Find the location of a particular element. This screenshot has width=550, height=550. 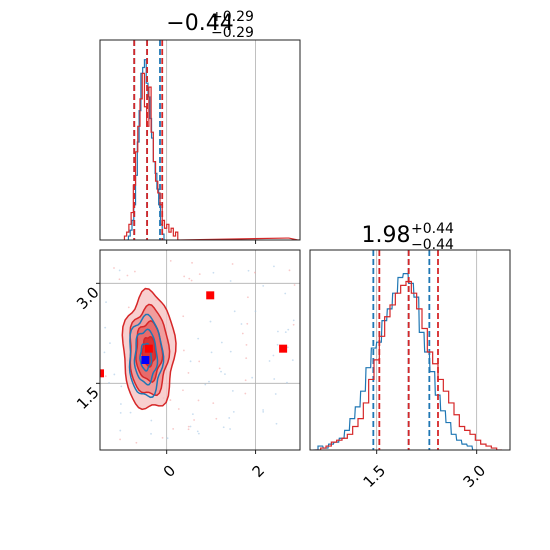

panel-2-ytick-label-0: 1.5 is located at coordinates (88, 398).